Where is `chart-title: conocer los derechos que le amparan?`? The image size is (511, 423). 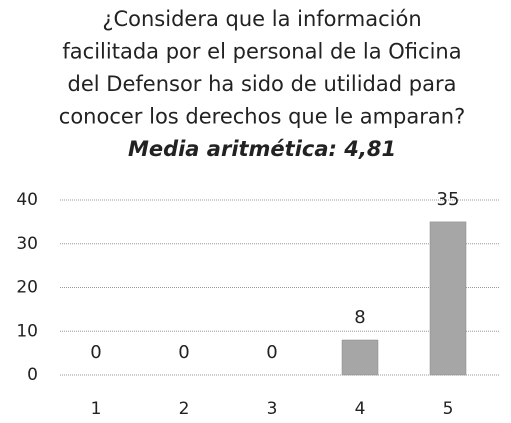
chart-title: conocer los derechos que le amparan? is located at coordinates (262, 117).